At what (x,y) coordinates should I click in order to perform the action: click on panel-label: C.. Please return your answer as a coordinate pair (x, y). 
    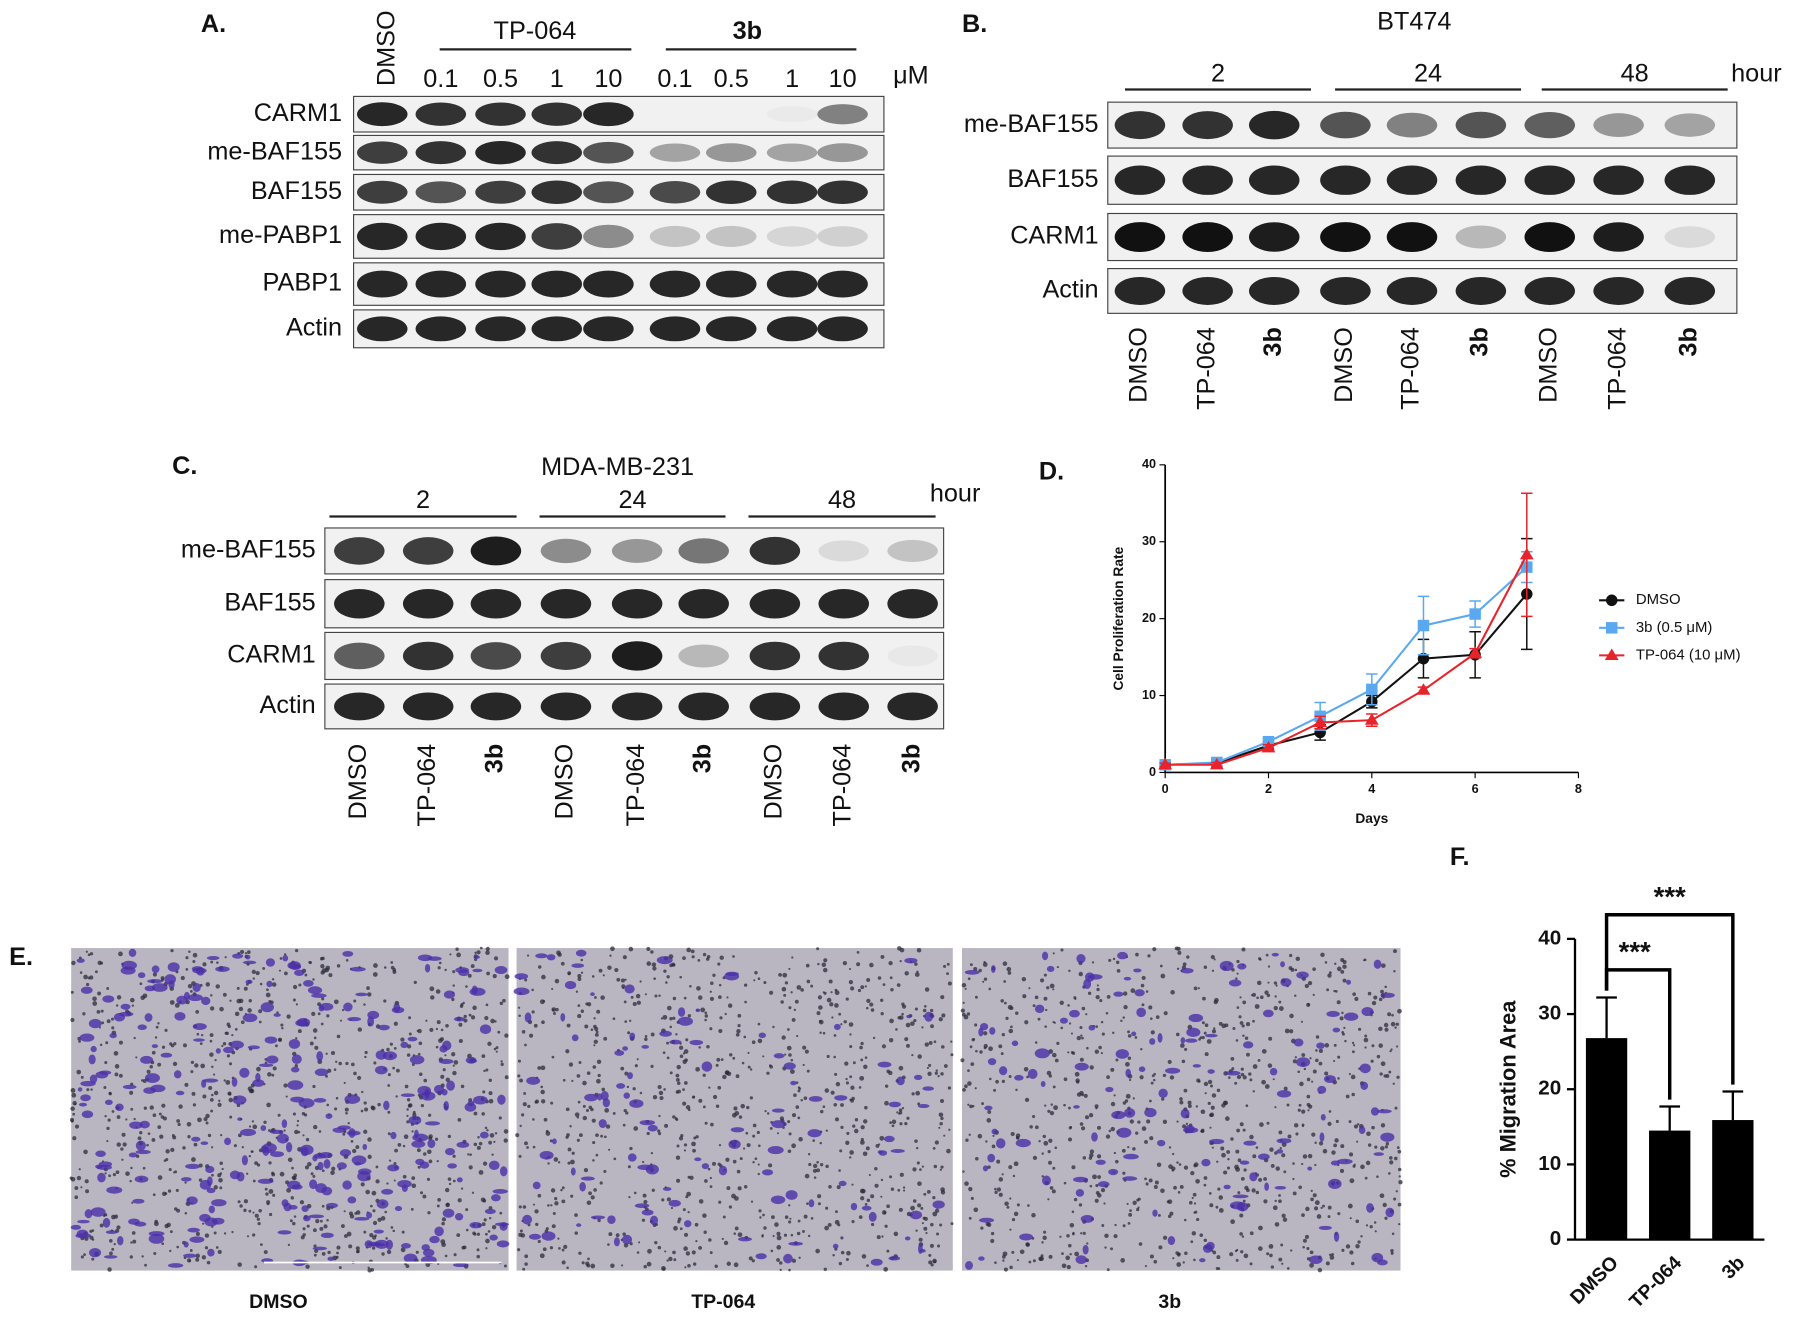
    Looking at the image, I should click on (184, 466).